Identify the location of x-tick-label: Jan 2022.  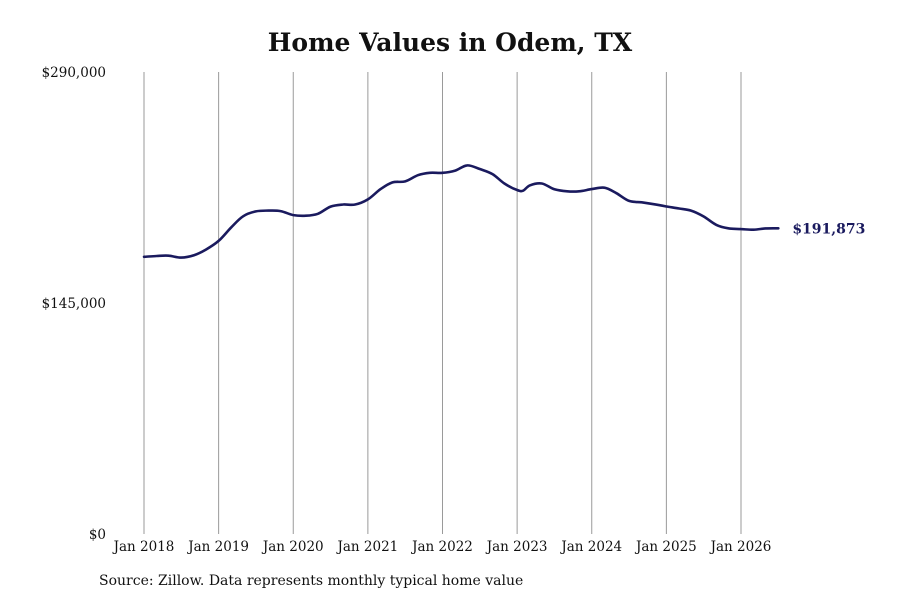
(441, 547).